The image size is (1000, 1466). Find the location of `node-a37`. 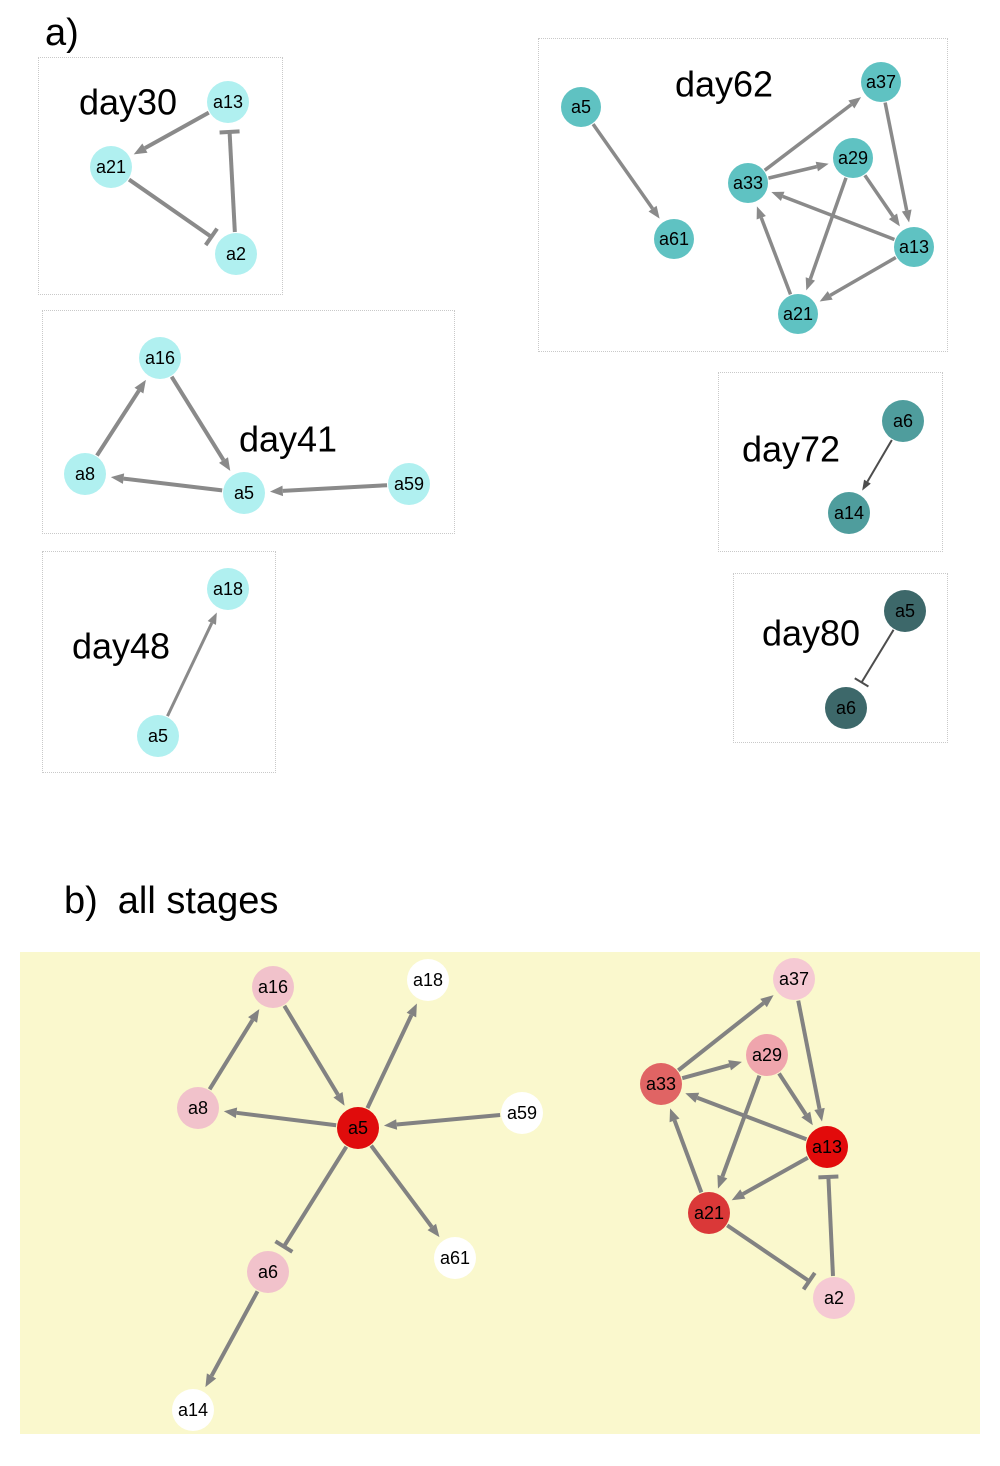

node-a37 is located at coordinates (794, 979).